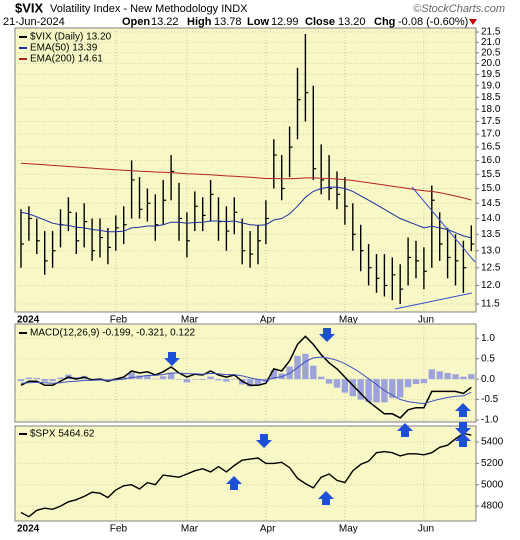  What do you see at coordinates (490, 420) in the screenshot?
I see `y-tick-label: -1.0` at bounding box center [490, 420].